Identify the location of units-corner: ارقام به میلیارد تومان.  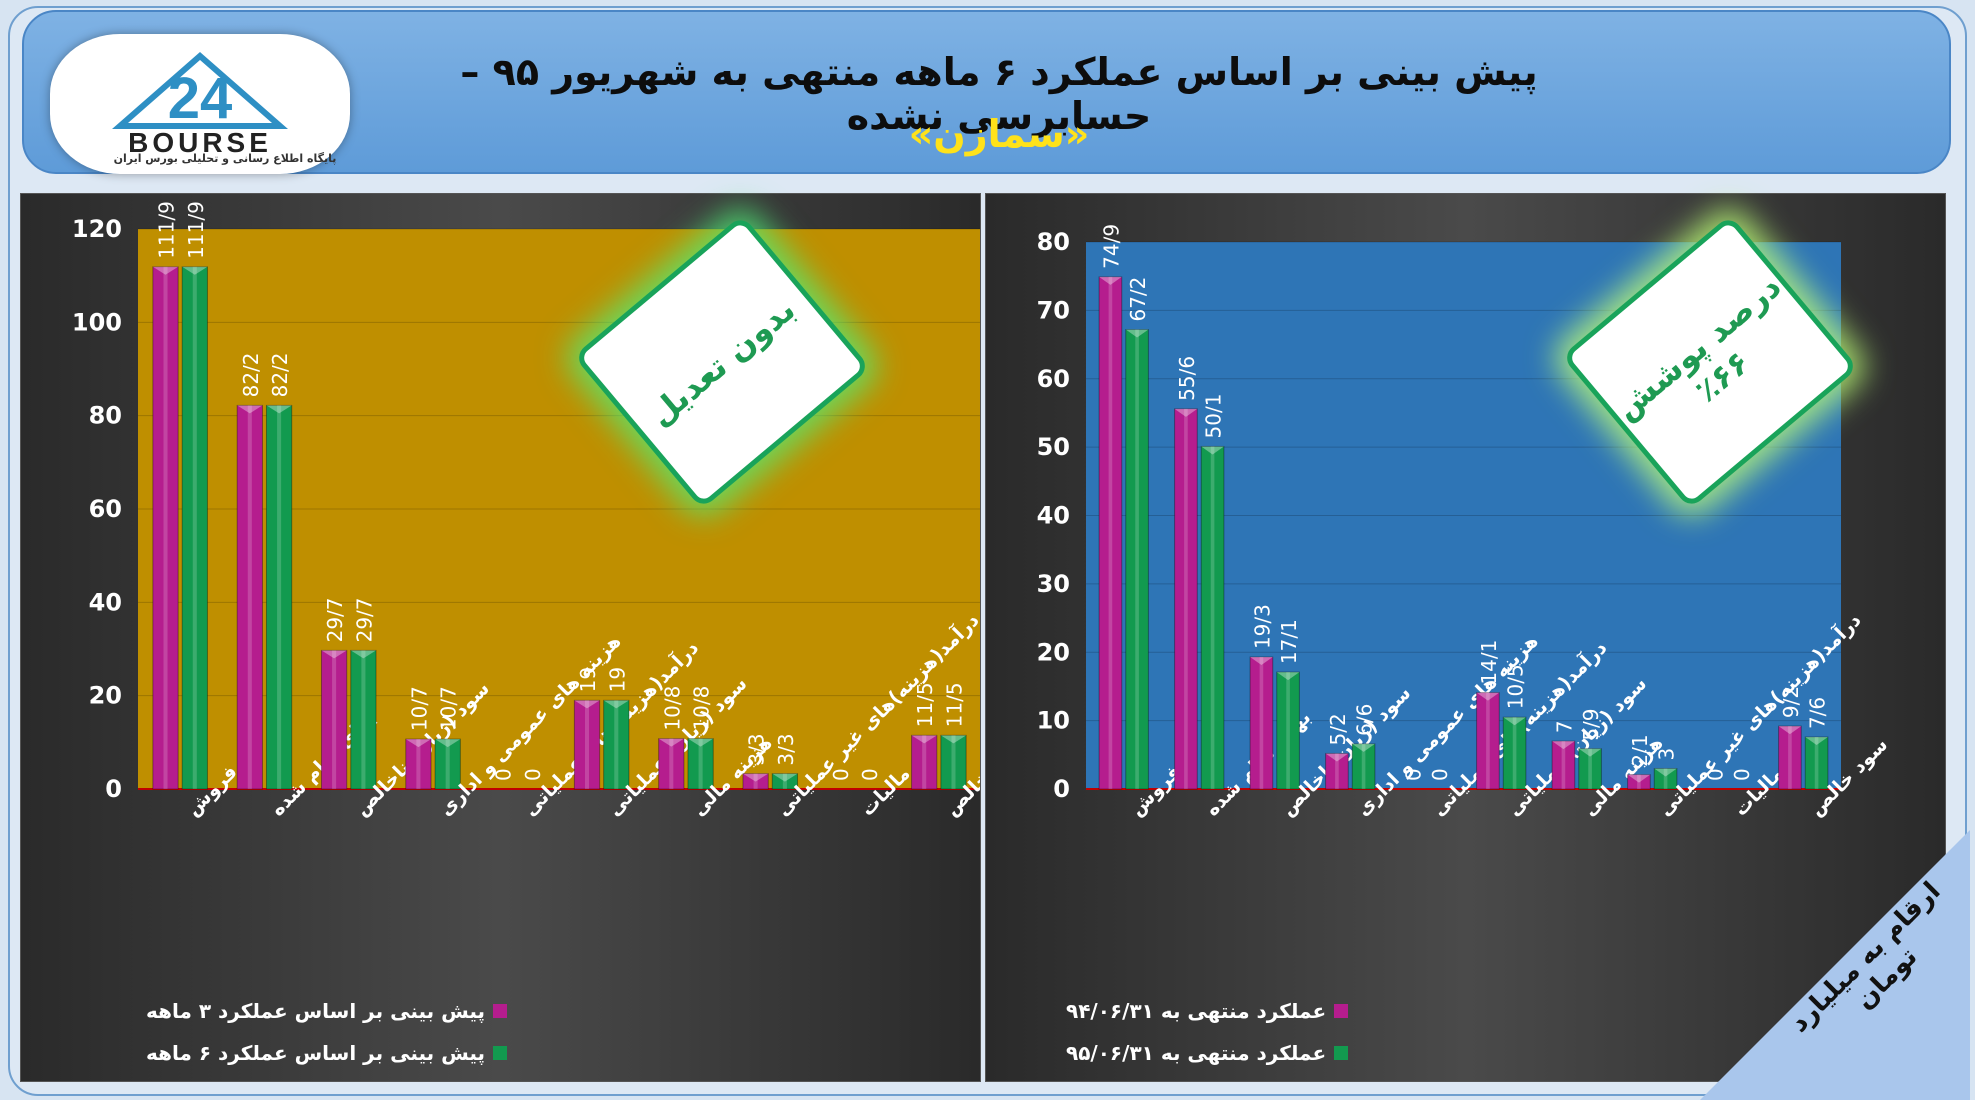
(1835, 965).